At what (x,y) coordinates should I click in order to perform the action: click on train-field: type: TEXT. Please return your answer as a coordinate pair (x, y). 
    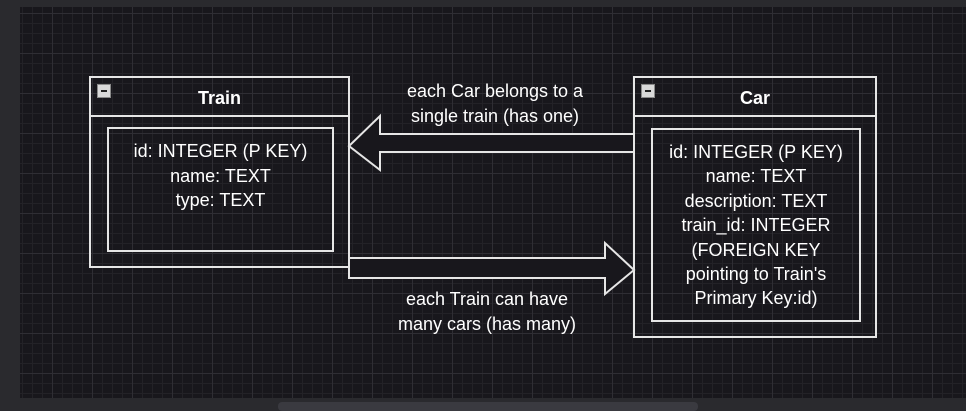
    Looking at the image, I should click on (220, 200).